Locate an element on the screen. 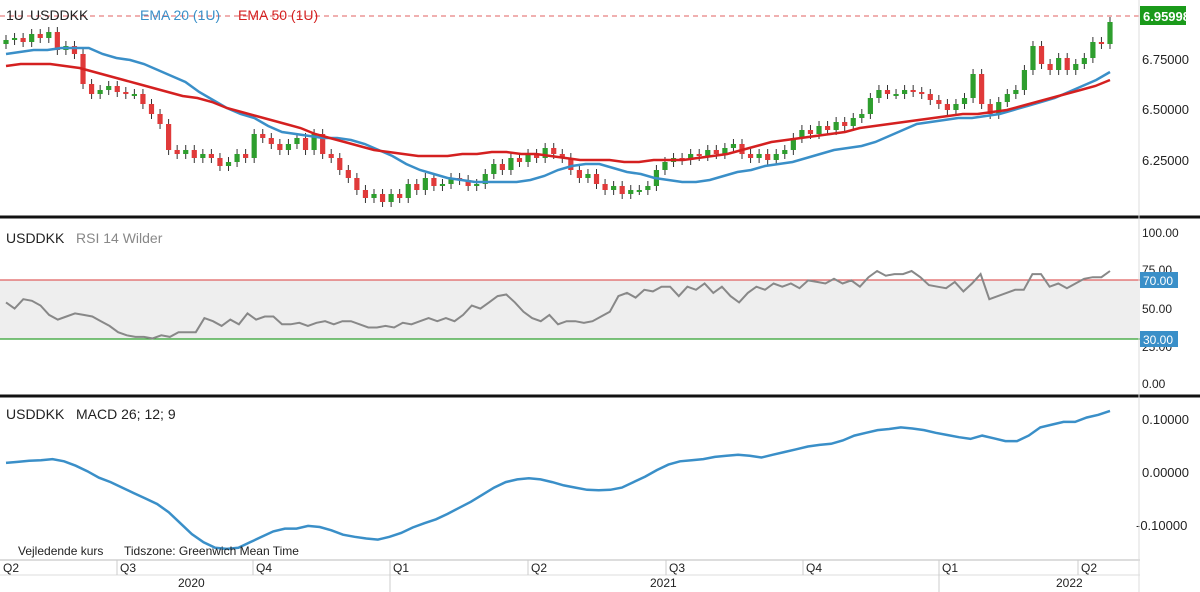 This screenshot has height=592, width=1200. interval-label: 1U is located at coordinates (15, 15).